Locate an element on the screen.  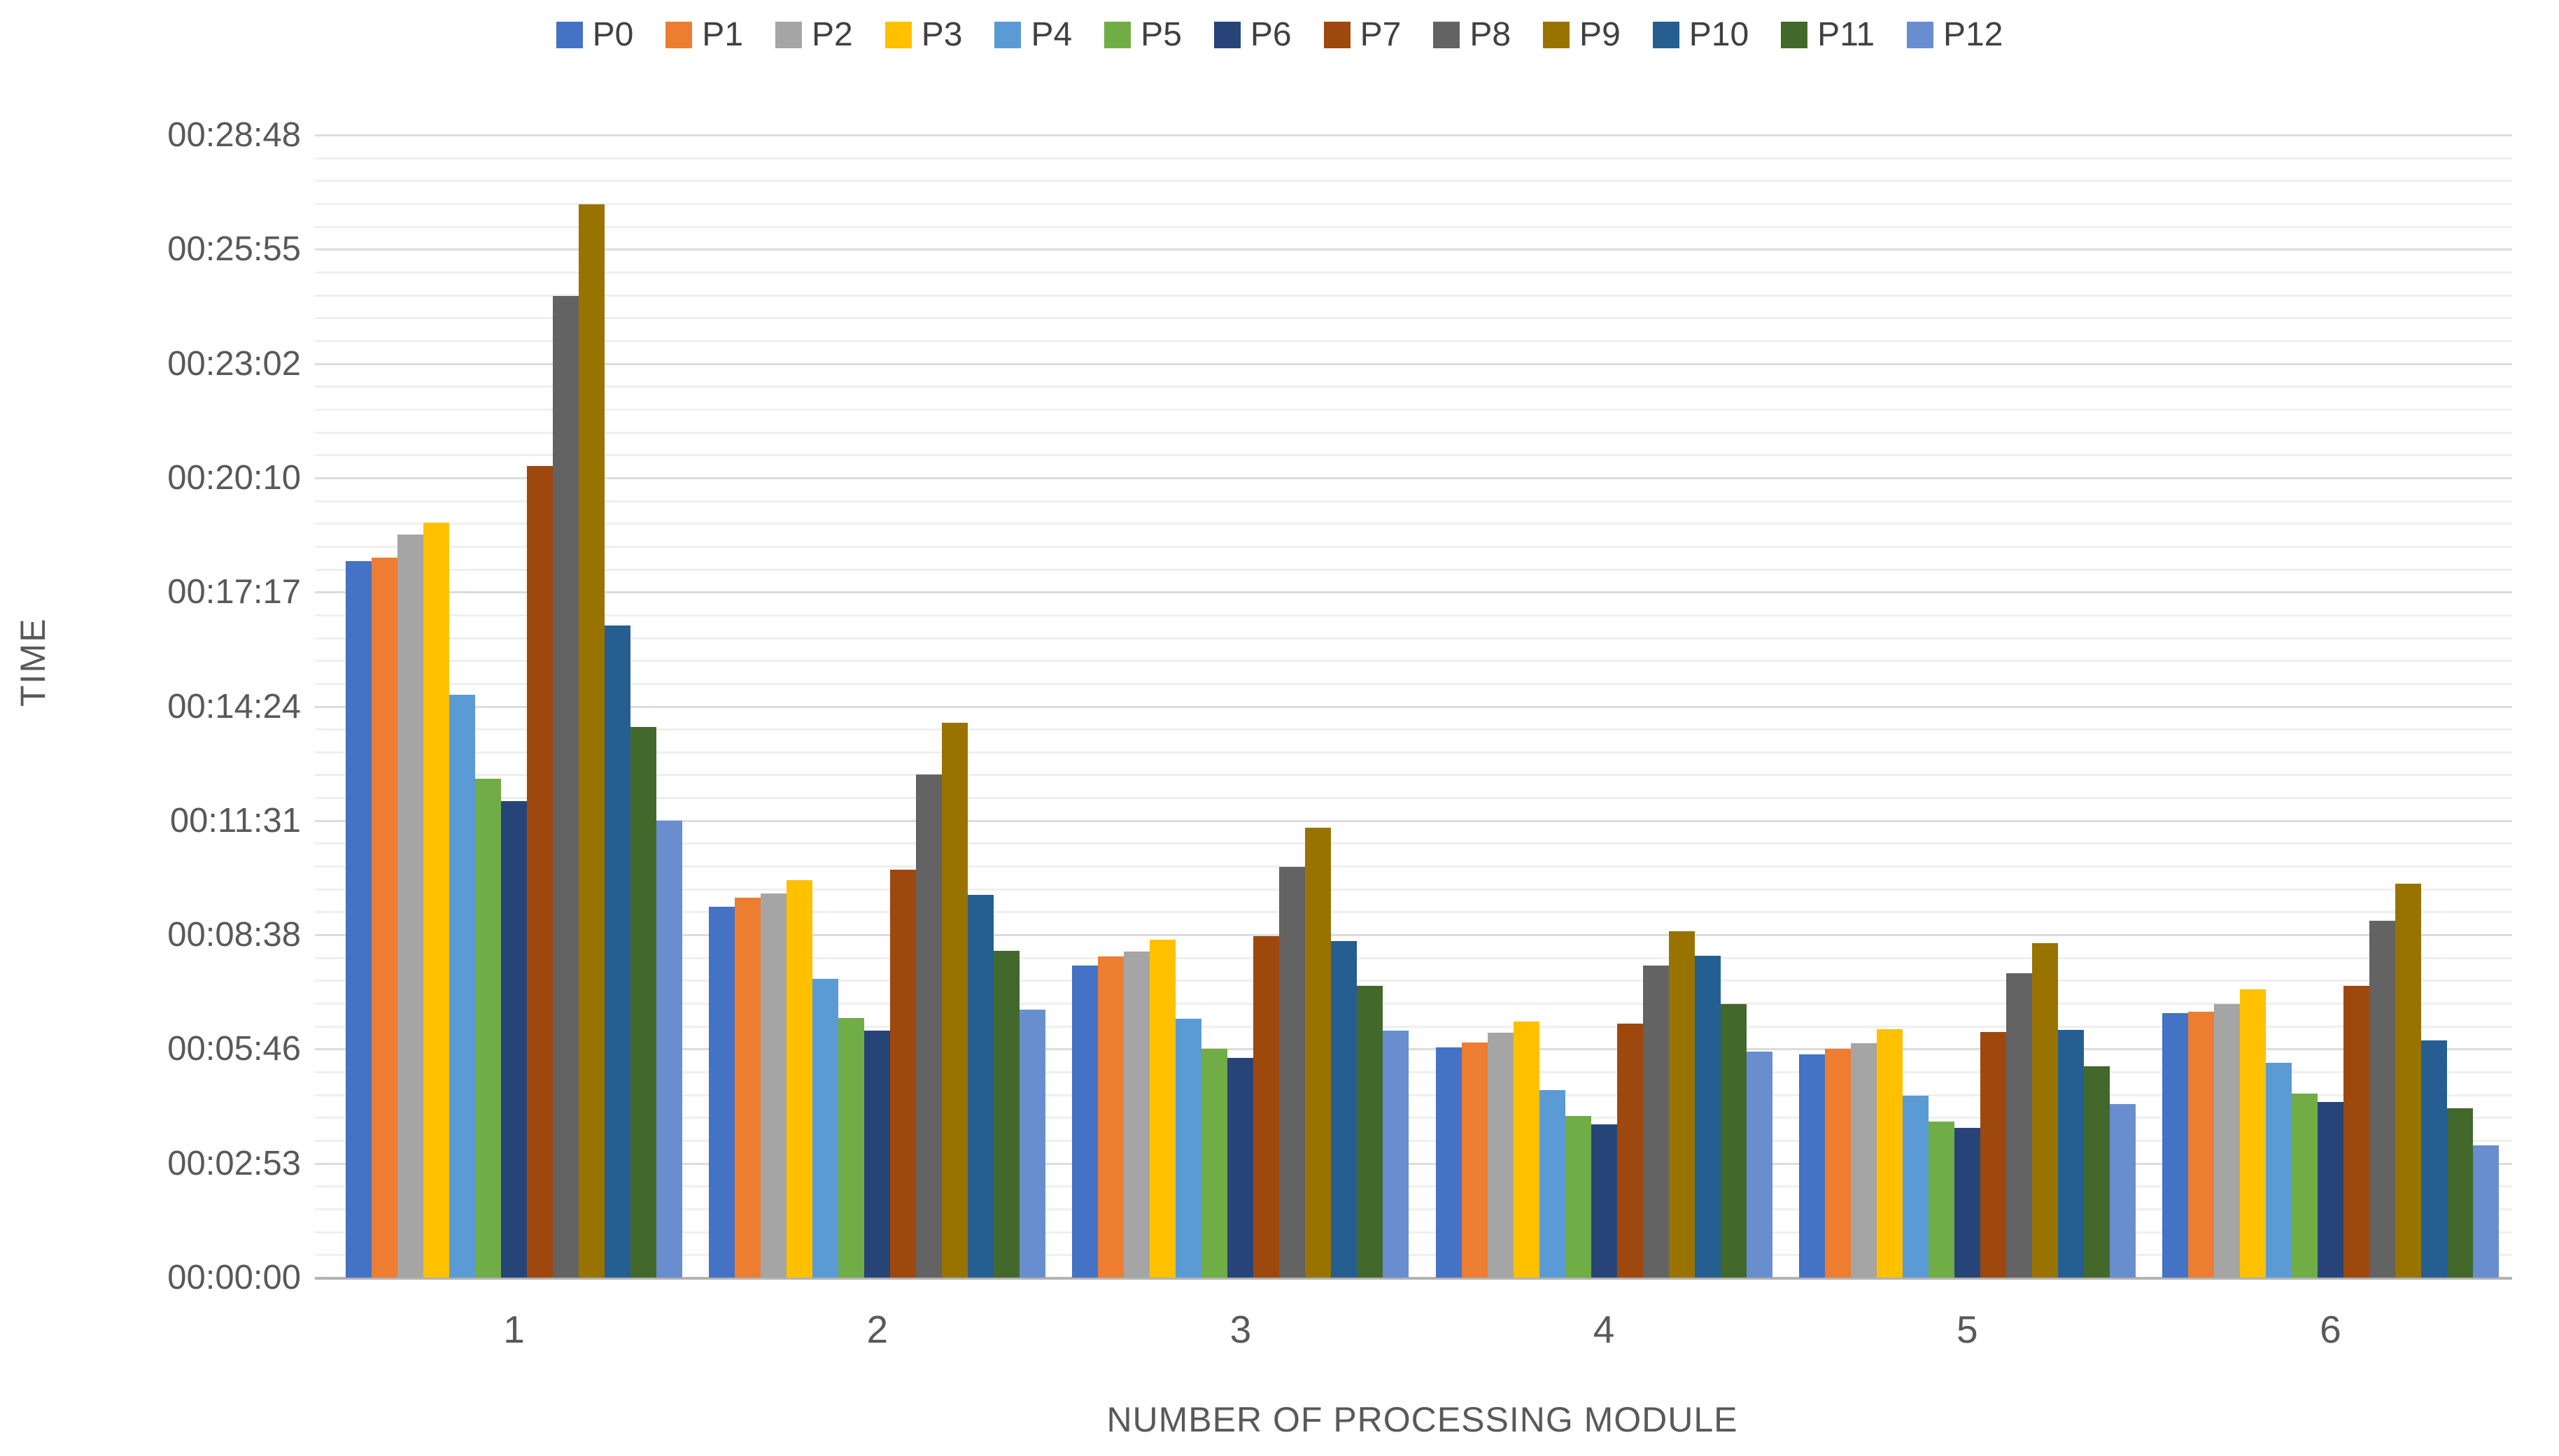
bar-p7-module5 is located at coordinates (1993, 1155).